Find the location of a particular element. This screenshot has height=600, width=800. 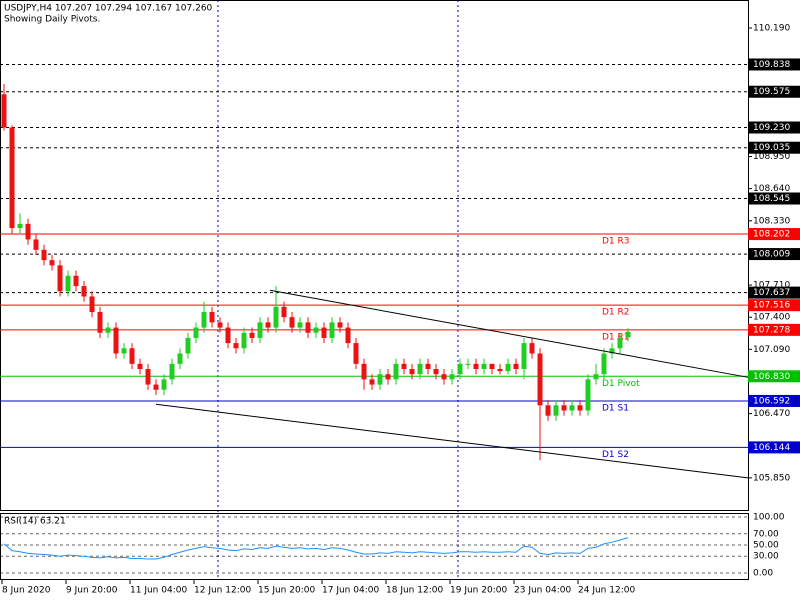

y-tick-label: 108.950 is located at coordinates (771, 157).